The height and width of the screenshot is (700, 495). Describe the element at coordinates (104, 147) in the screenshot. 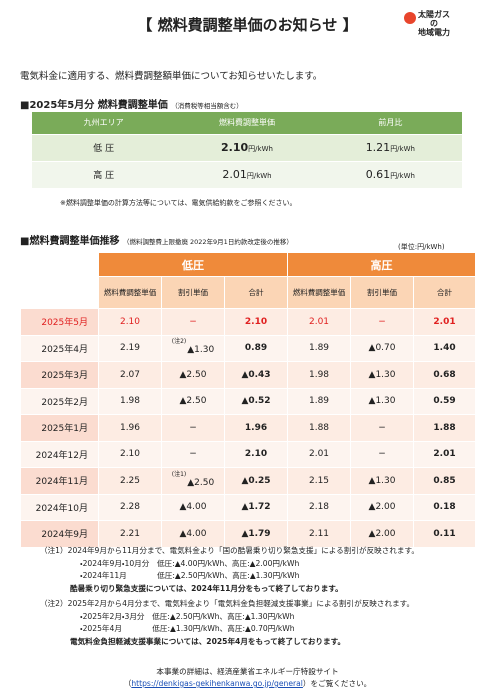

I see `area-cell: 低 圧` at that location.